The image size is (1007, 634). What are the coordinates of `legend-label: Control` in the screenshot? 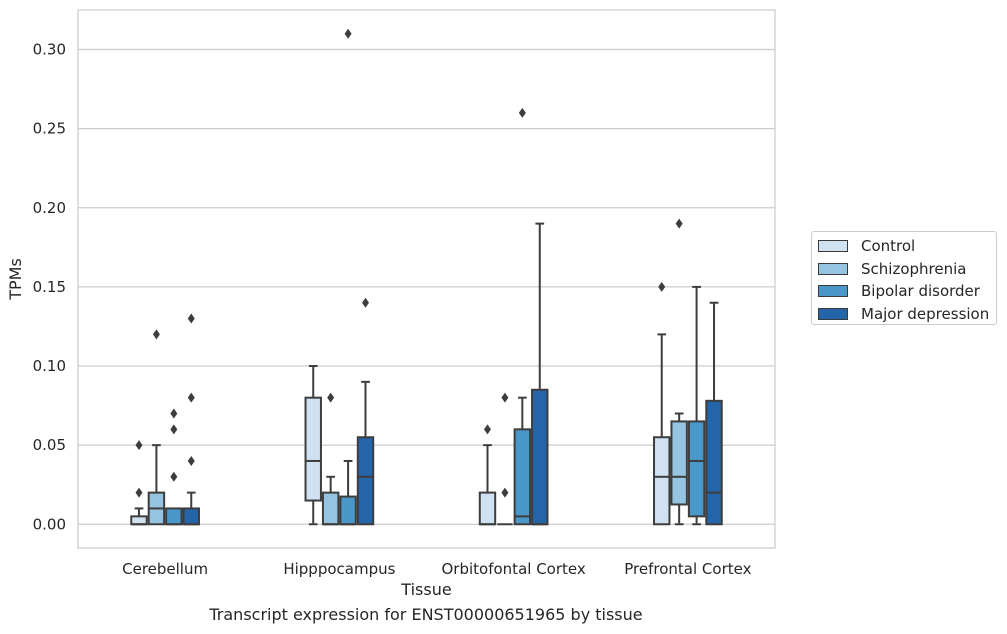 It's located at (888, 246).